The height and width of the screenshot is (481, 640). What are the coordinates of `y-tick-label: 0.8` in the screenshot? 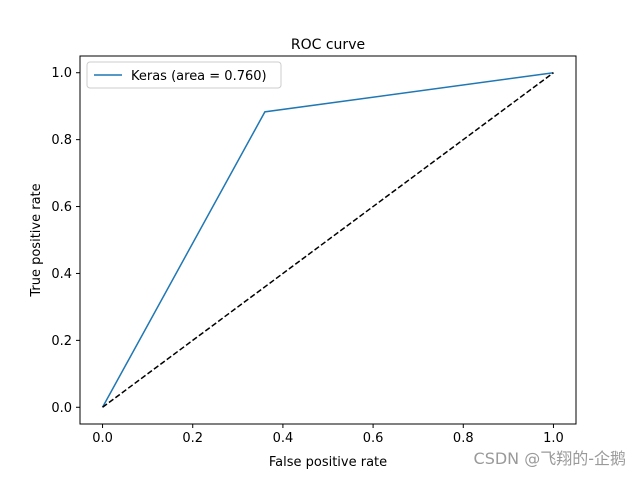 It's located at (61, 140).